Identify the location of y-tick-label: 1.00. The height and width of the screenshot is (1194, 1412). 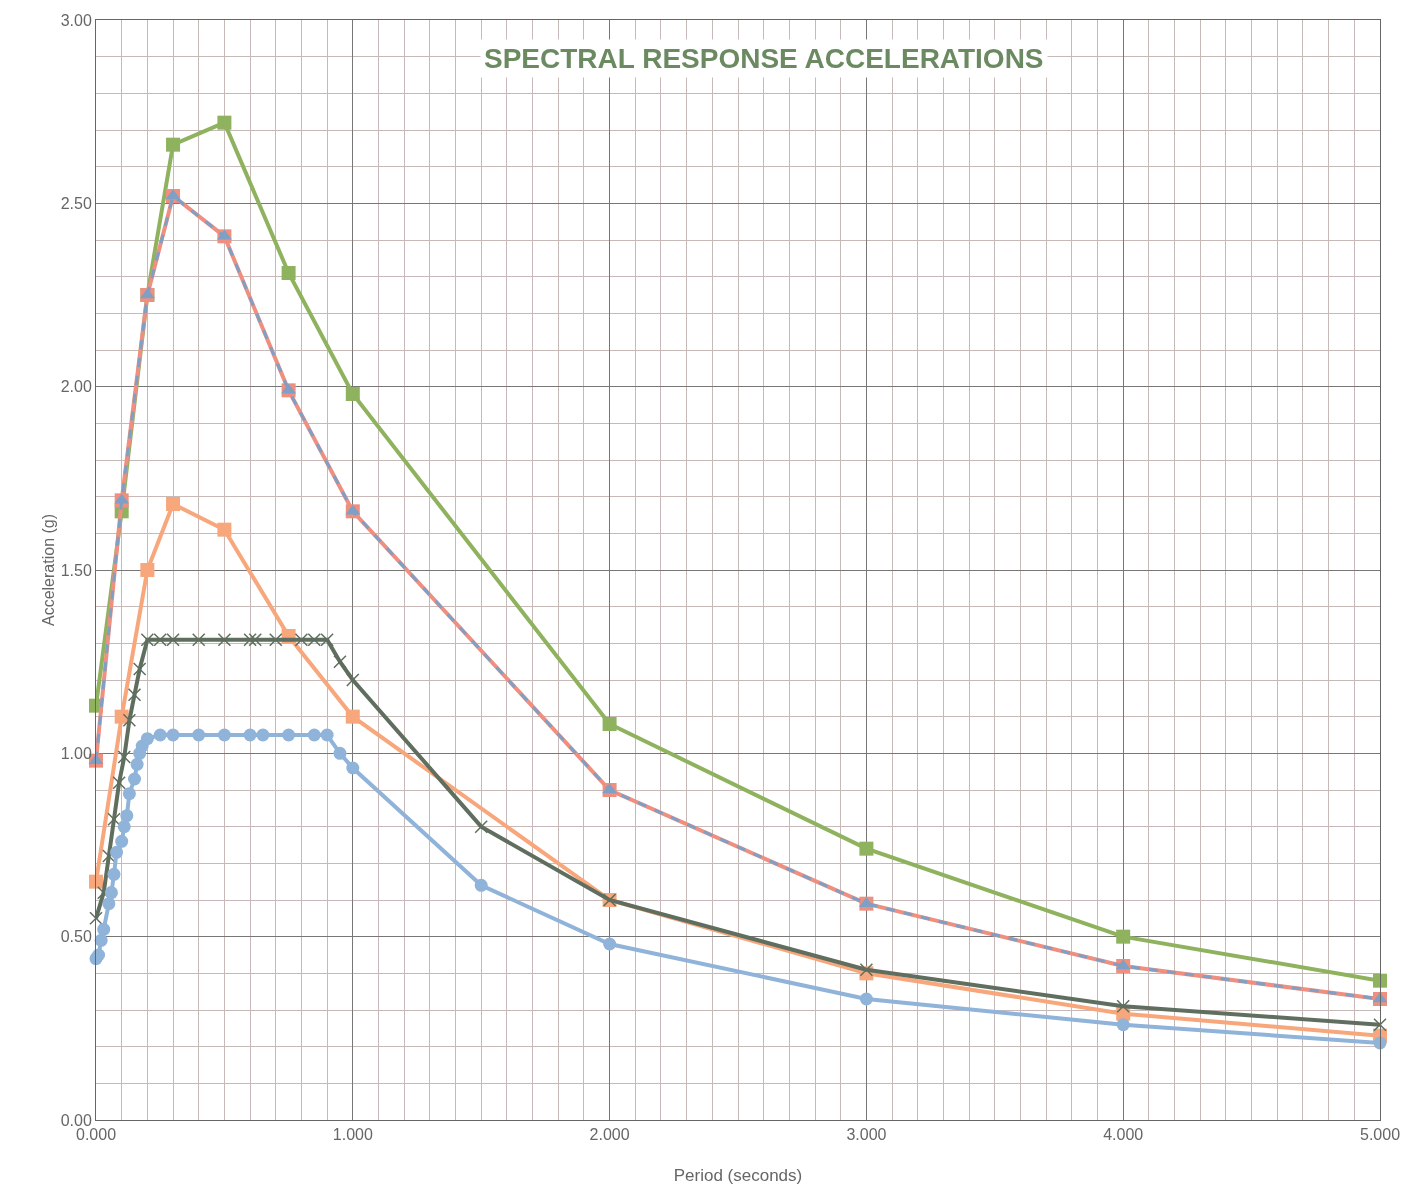
(76, 753).